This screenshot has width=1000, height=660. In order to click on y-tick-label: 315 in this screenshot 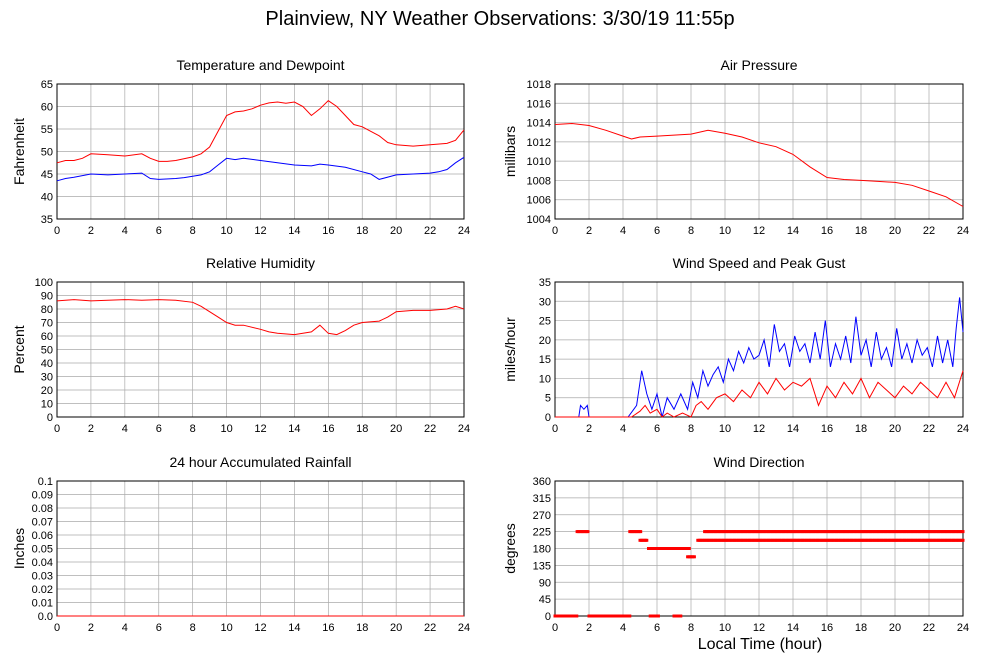, I will do `click(542, 499)`.